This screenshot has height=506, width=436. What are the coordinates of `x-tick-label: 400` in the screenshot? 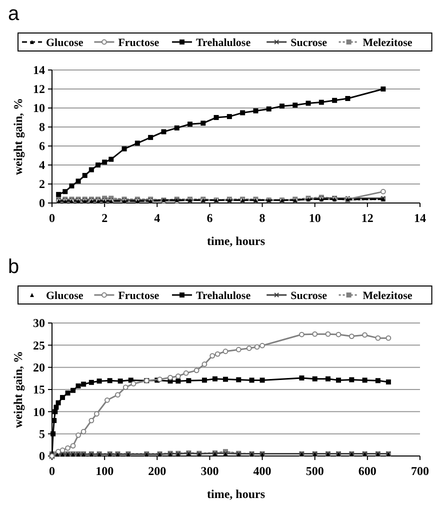 It's located at (262, 471).